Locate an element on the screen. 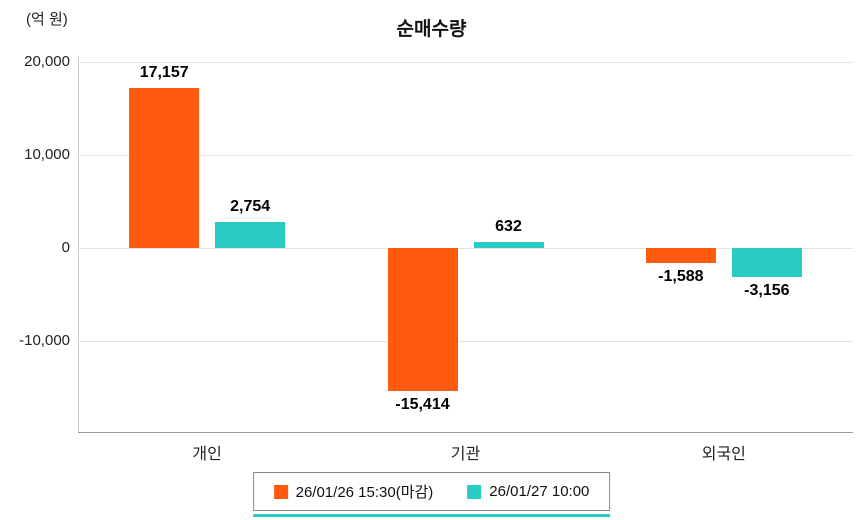 The image size is (863, 520). chart-title: 순매수량 is located at coordinates (431, 29).